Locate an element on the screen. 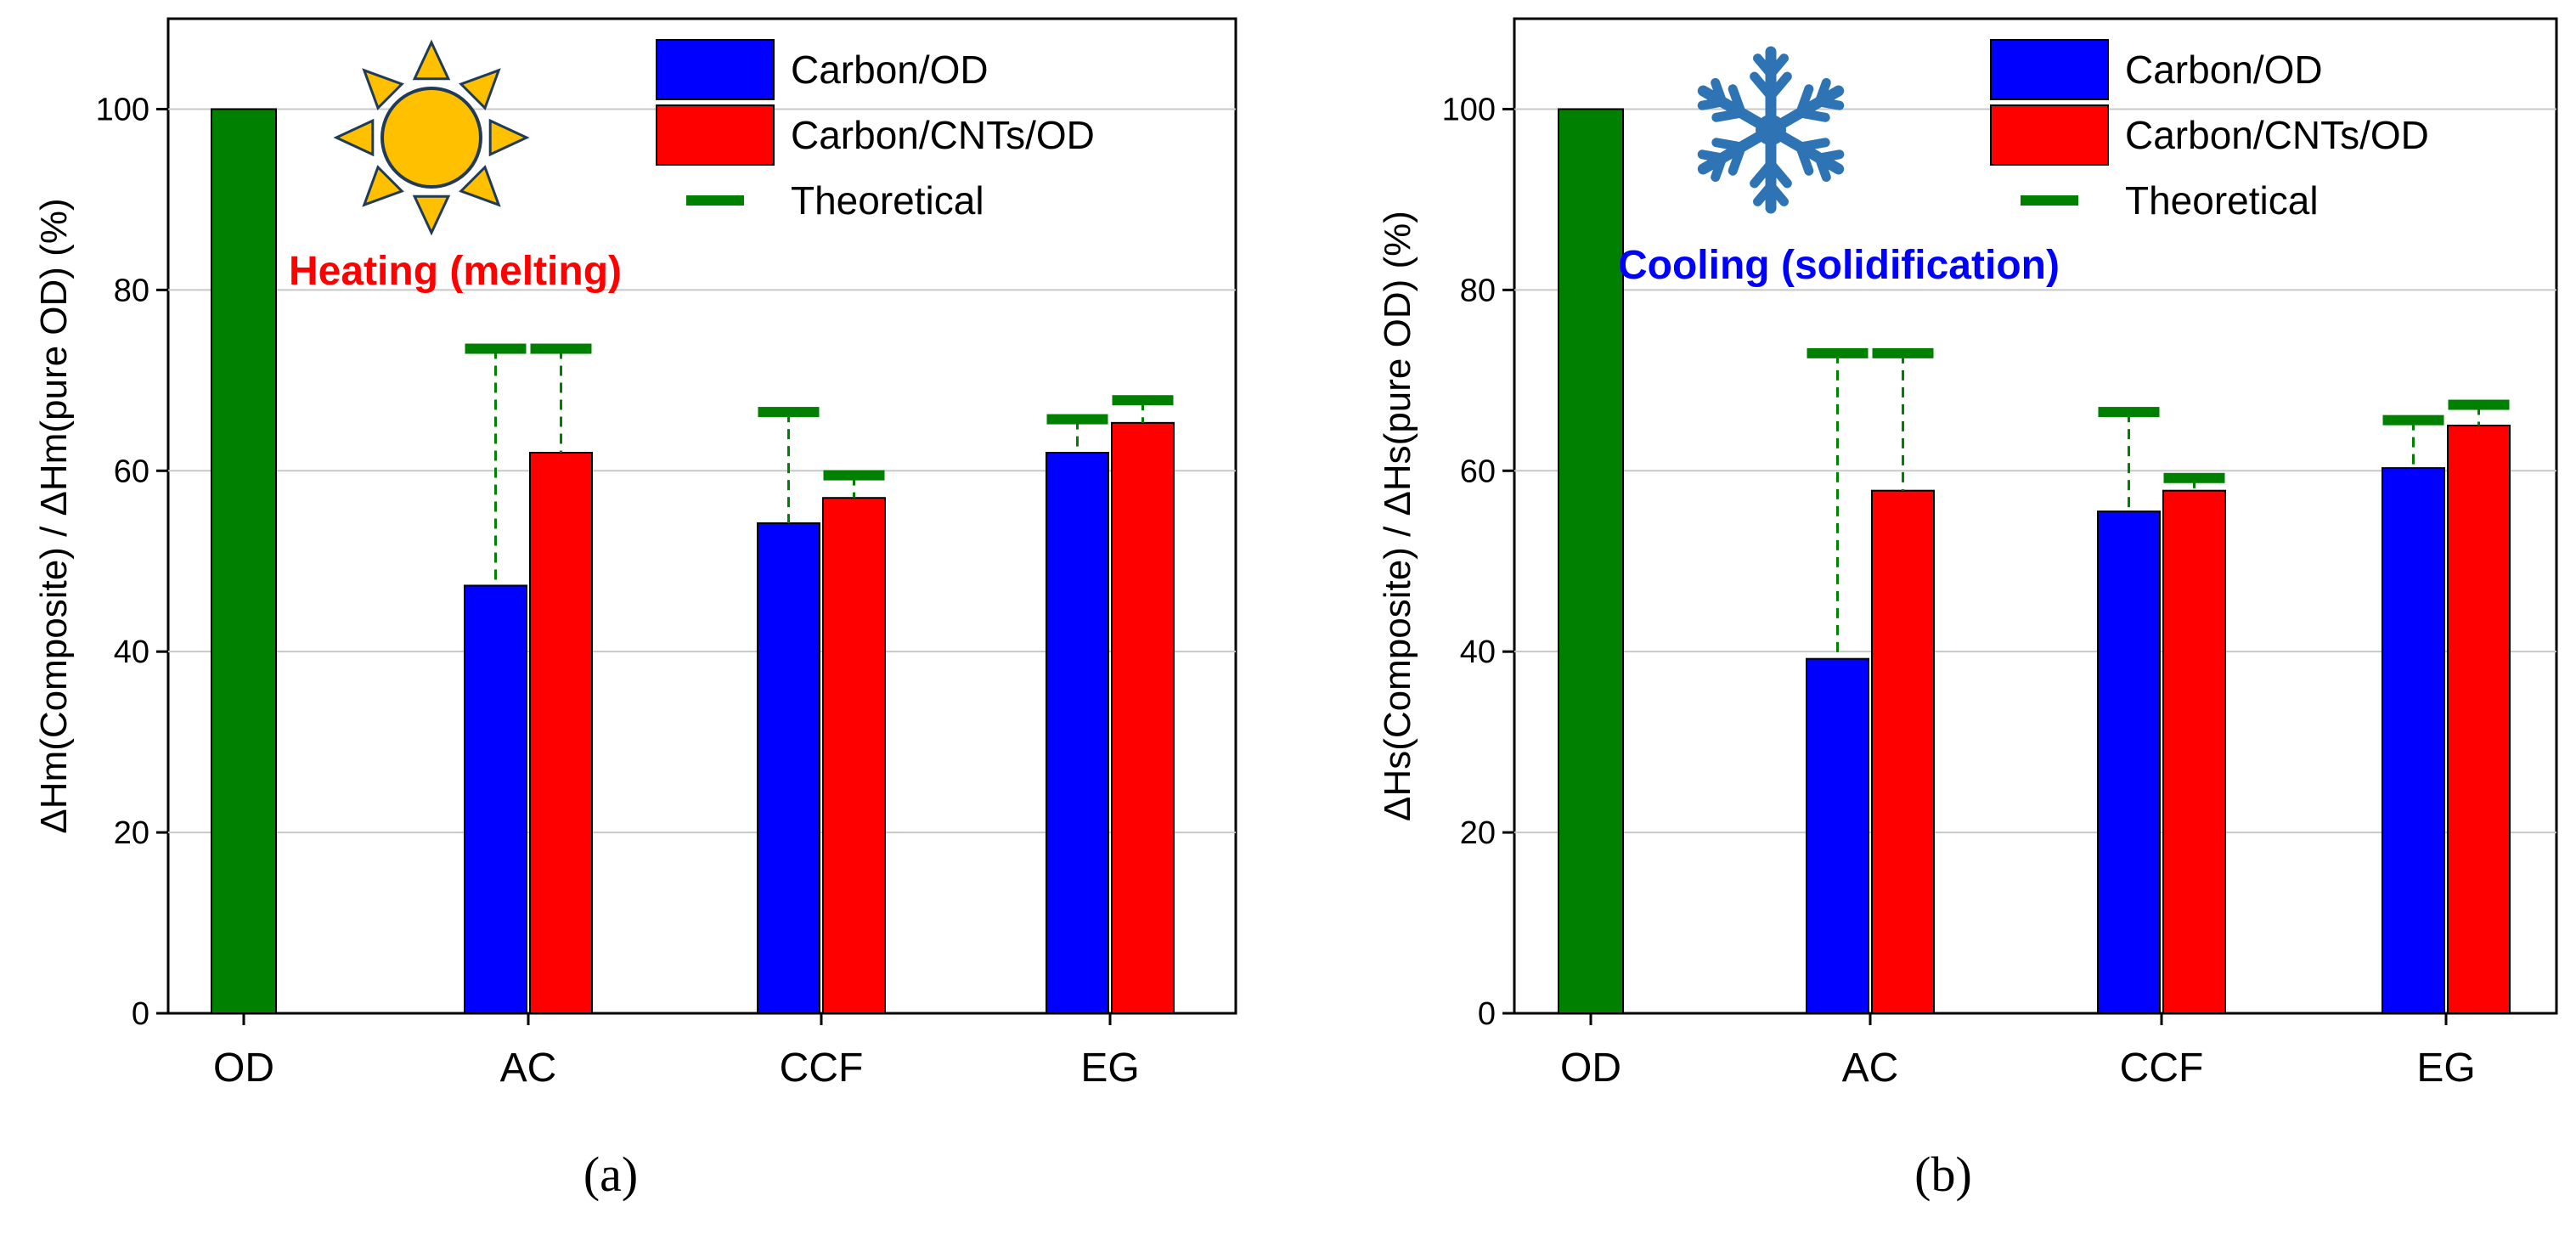  snowflake-center is located at coordinates (1771, 130).